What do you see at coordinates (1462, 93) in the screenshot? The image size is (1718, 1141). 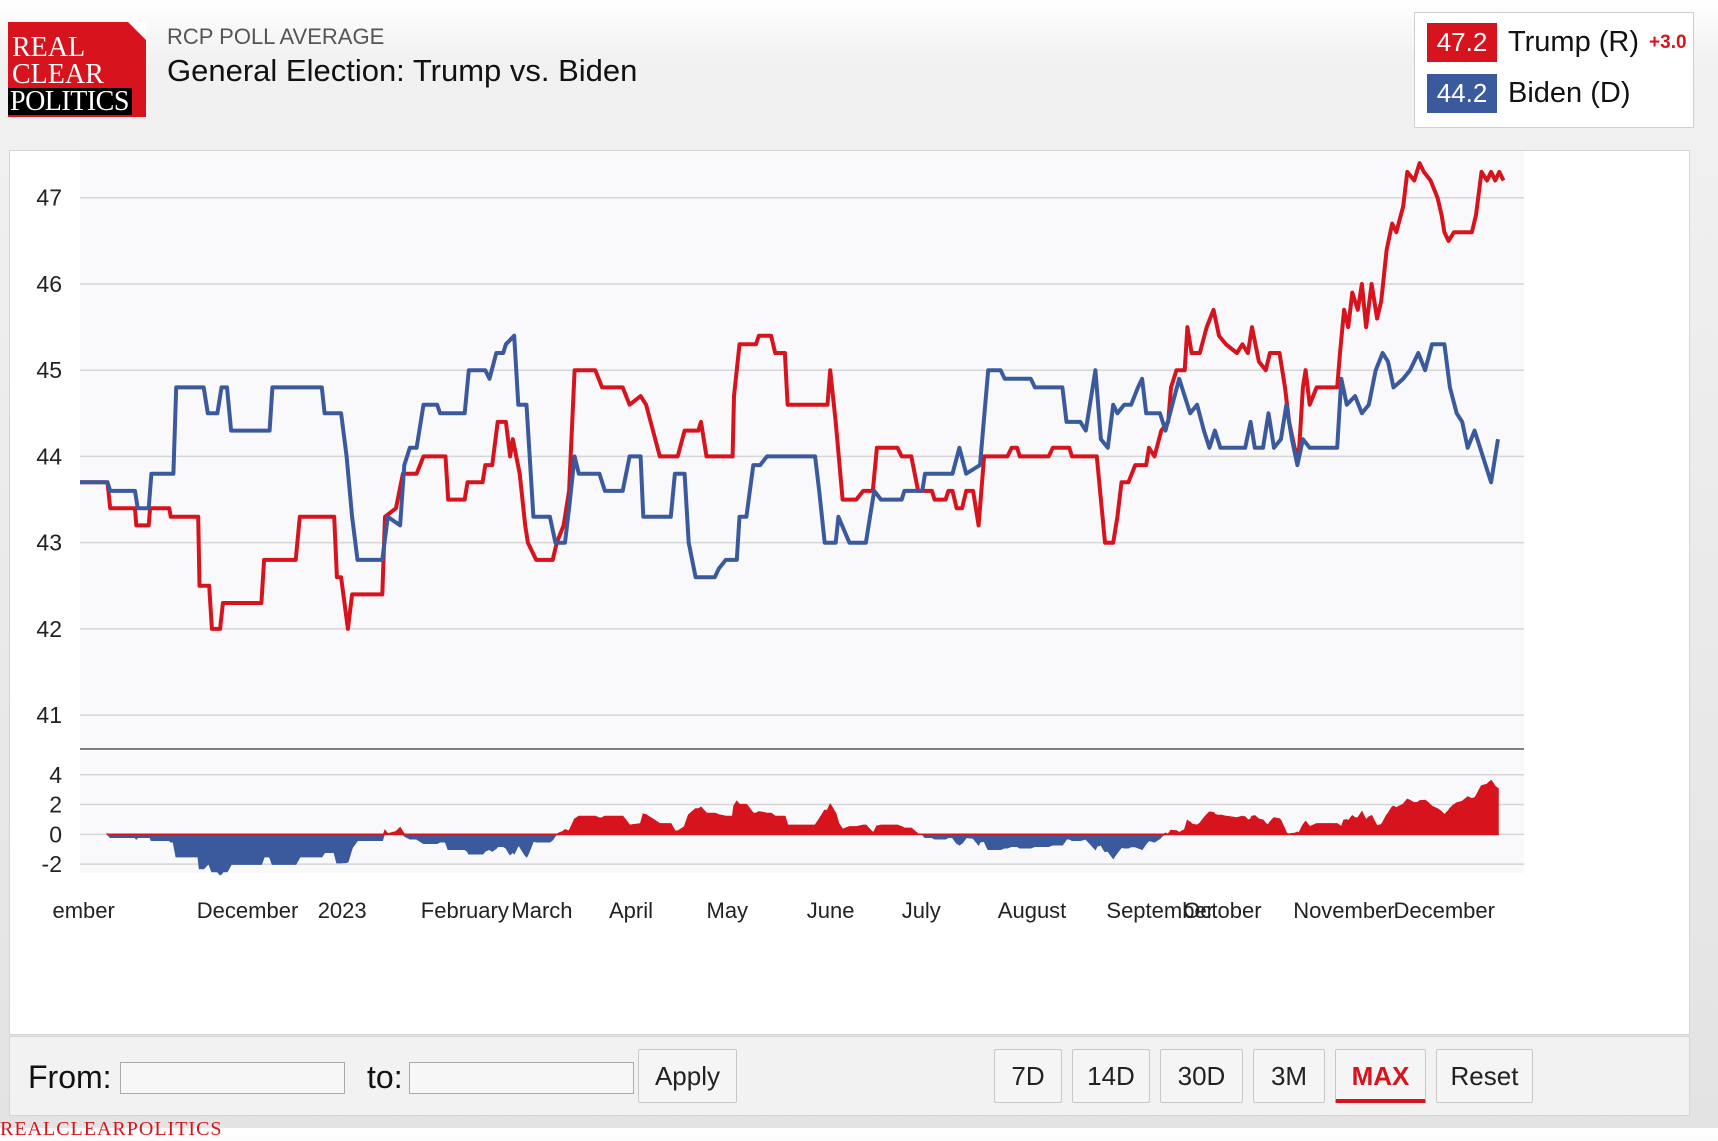 I see `legend-biden-value: 44.2` at bounding box center [1462, 93].